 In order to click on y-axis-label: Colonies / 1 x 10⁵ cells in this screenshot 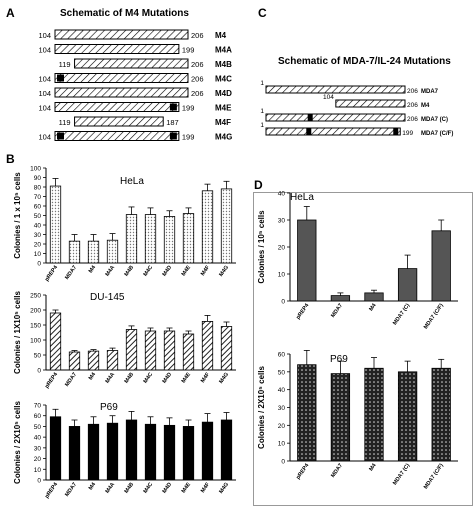, I will do `click(17, 215)`.